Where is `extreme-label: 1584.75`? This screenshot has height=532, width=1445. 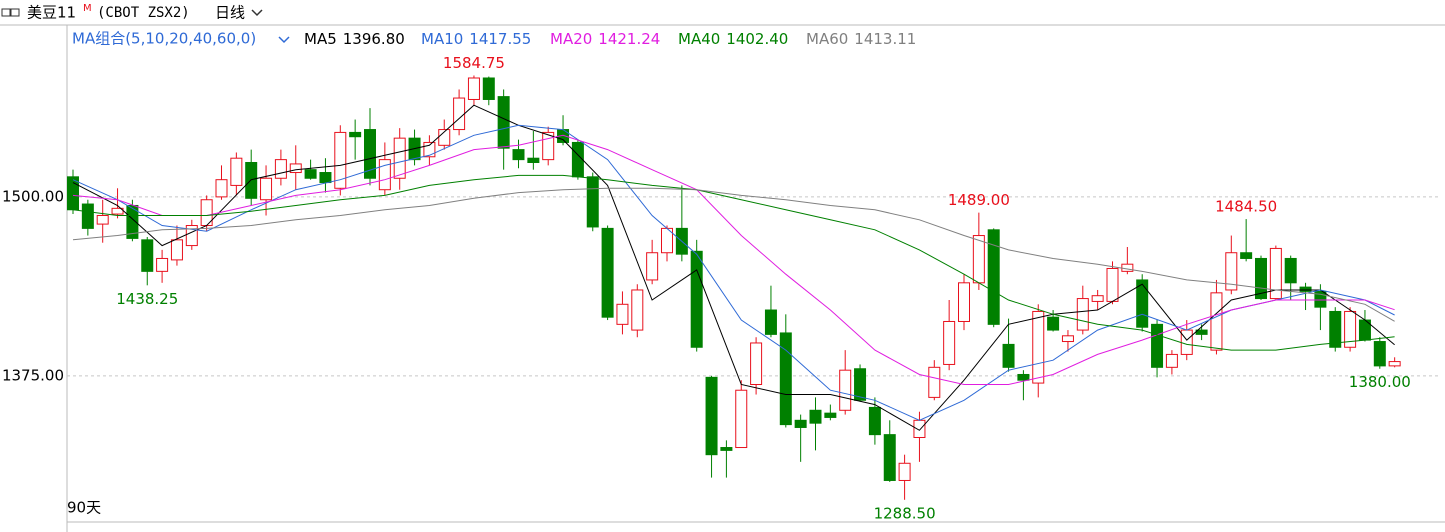
extreme-label: 1584.75 is located at coordinates (474, 63).